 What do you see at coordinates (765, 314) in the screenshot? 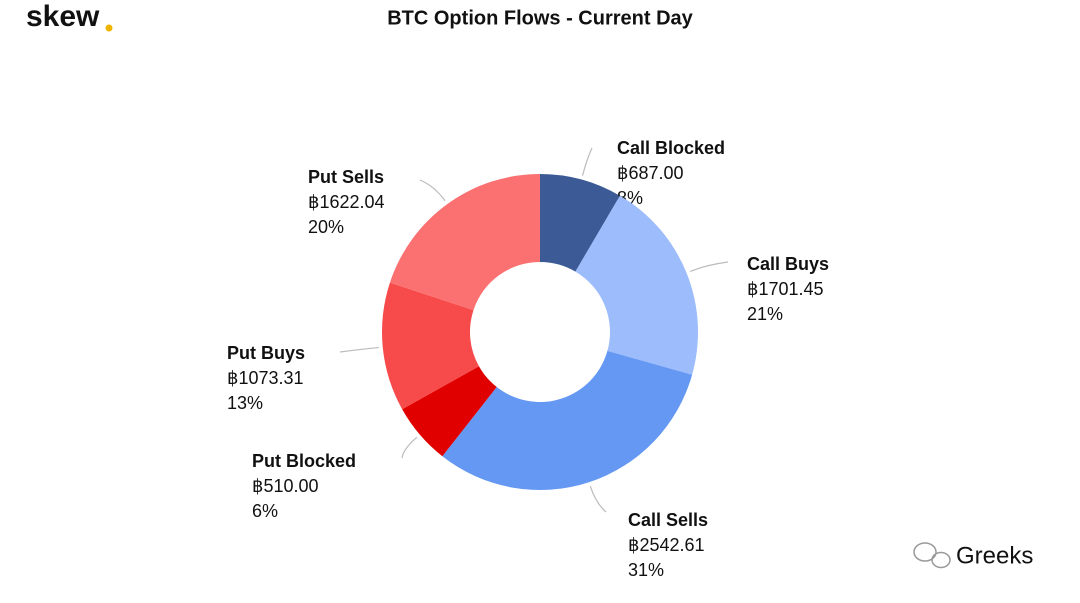
I see `percent-label: 21%` at bounding box center [765, 314].